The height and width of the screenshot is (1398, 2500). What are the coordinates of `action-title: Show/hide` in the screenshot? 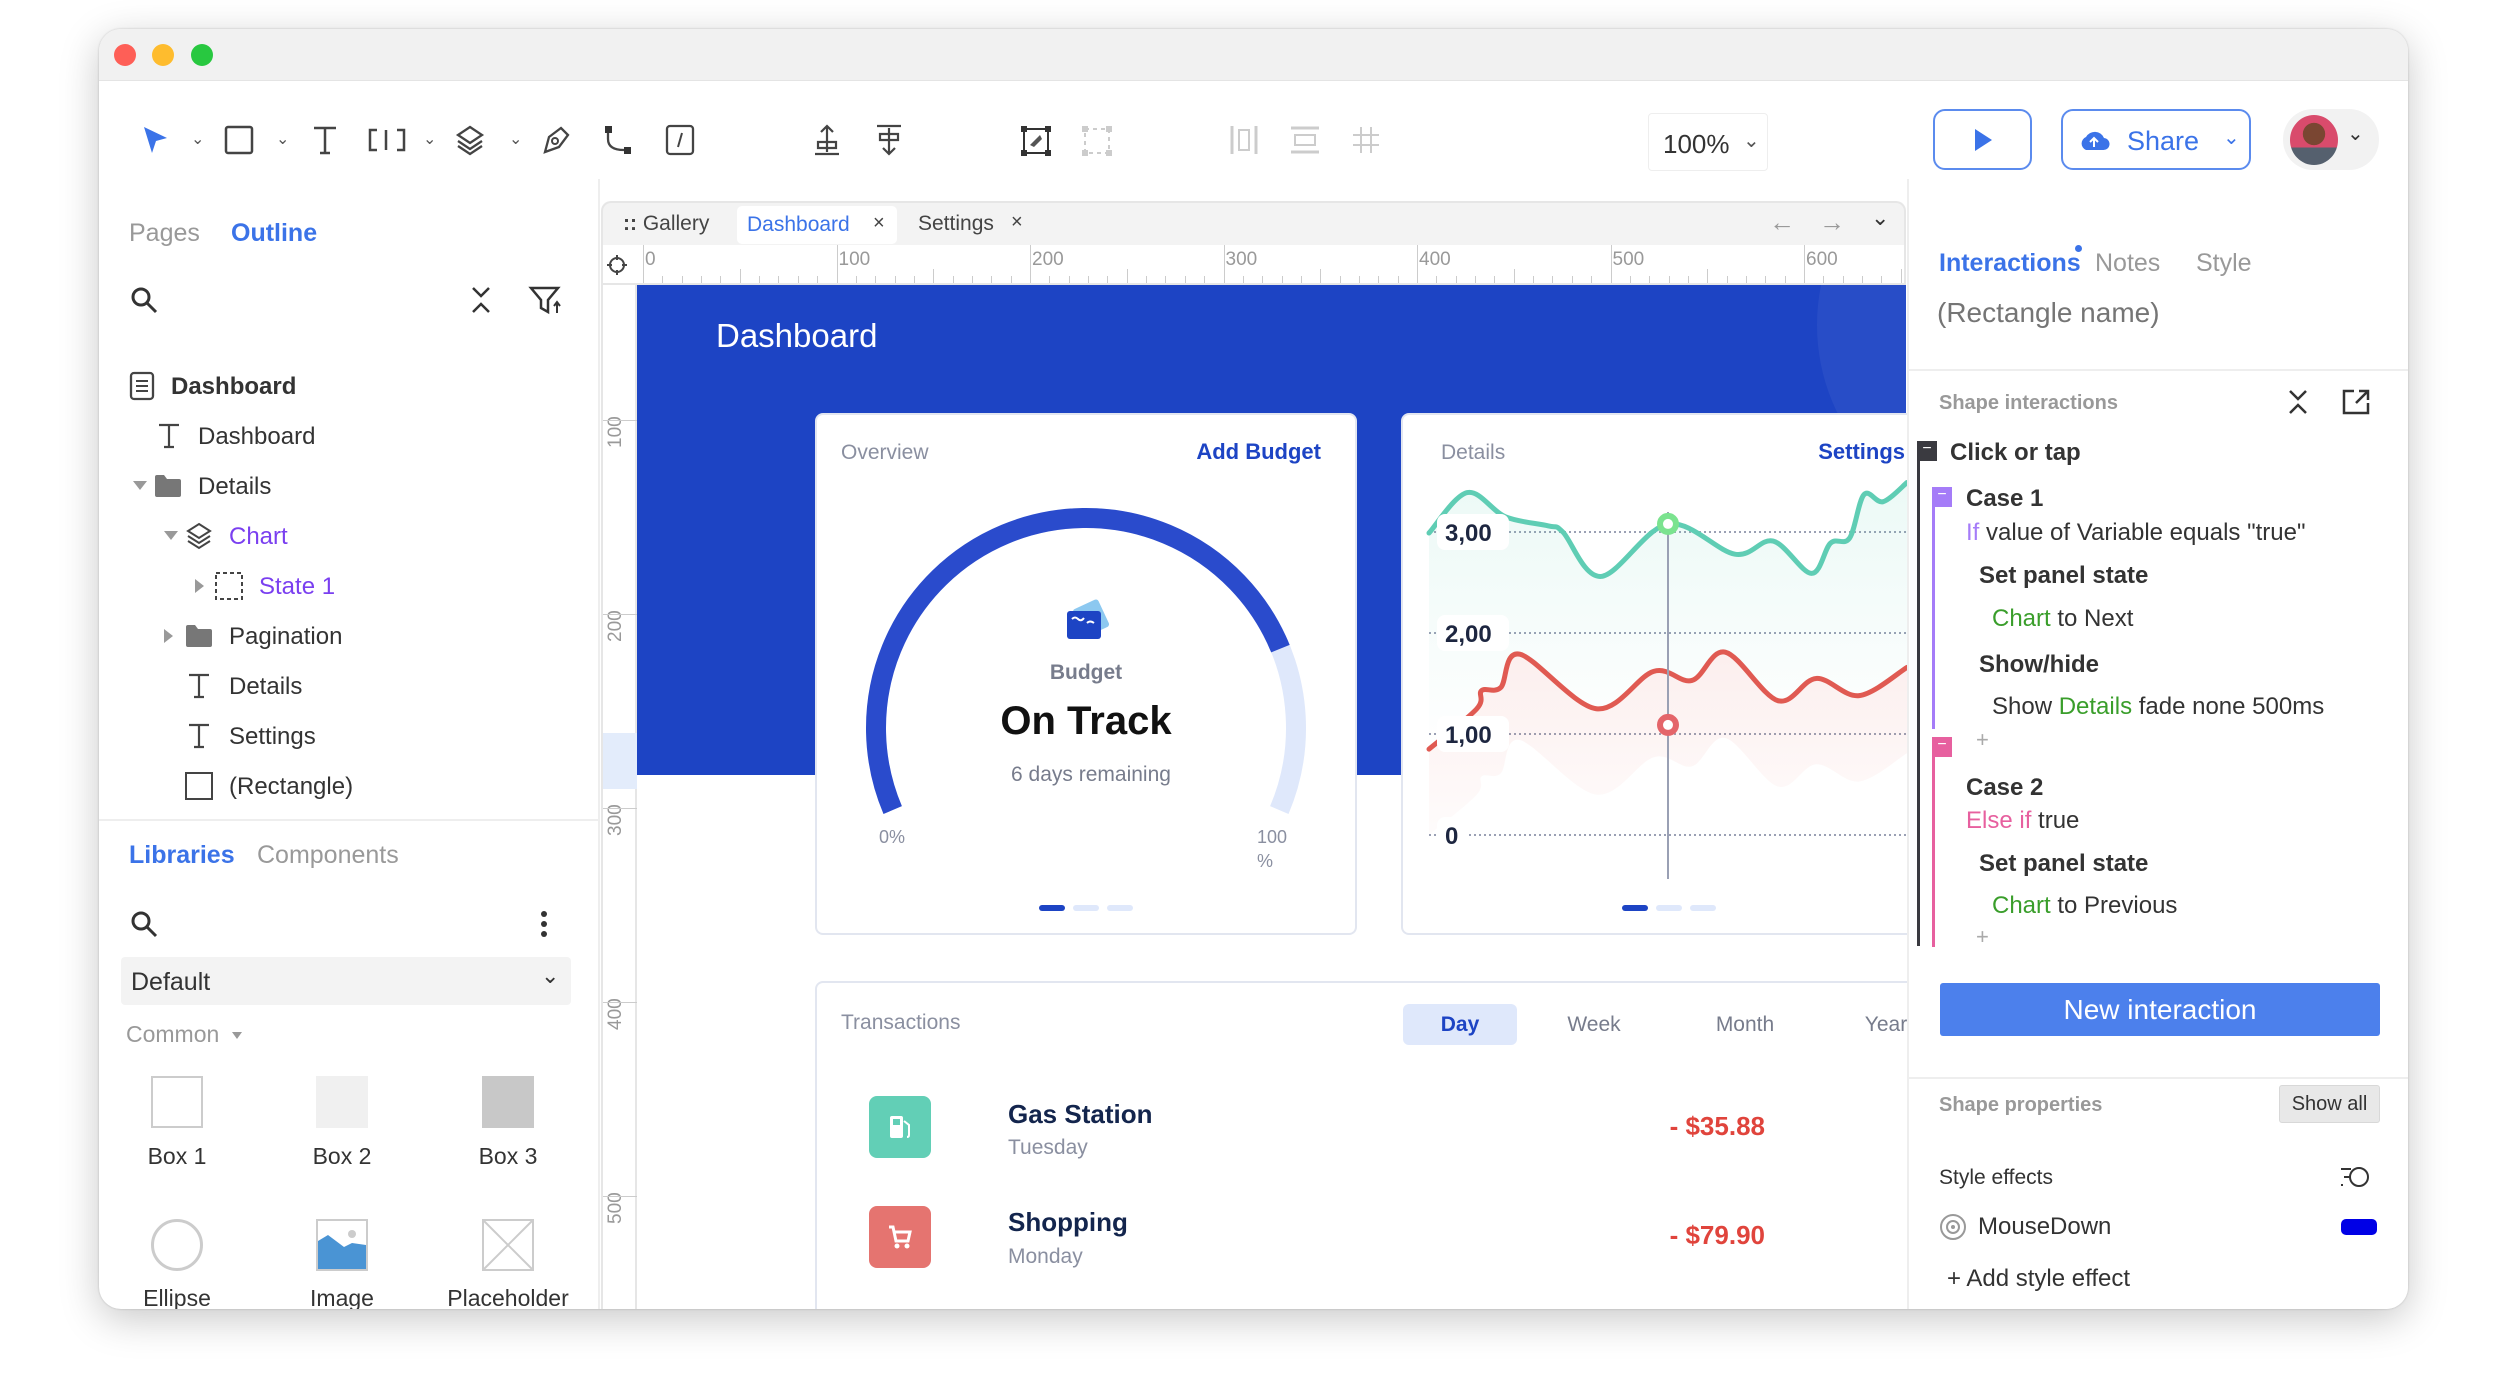 It's located at (2039, 664).